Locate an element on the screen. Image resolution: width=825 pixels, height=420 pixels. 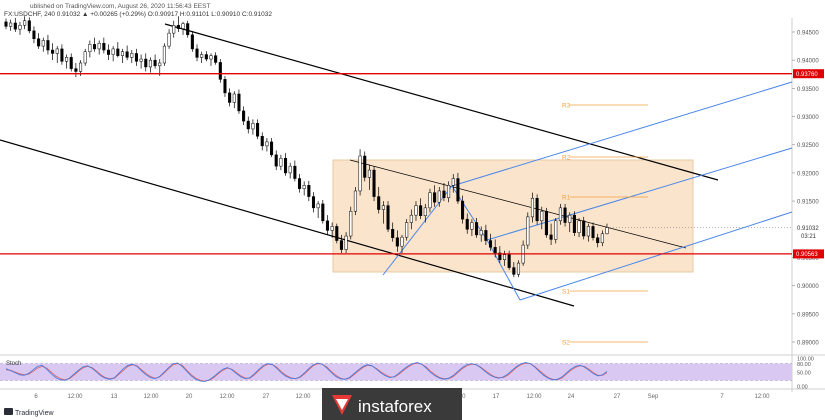
time-tick-label: 27 is located at coordinates (617, 397).